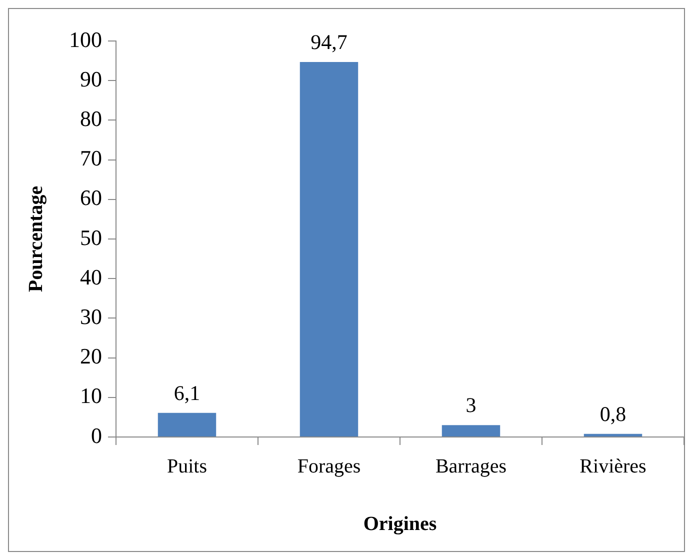 This screenshot has width=693, height=560. What do you see at coordinates (613, 466) in the screenshot?
I see `x-tick-label: Rivières` at bounding box center [613, 466].